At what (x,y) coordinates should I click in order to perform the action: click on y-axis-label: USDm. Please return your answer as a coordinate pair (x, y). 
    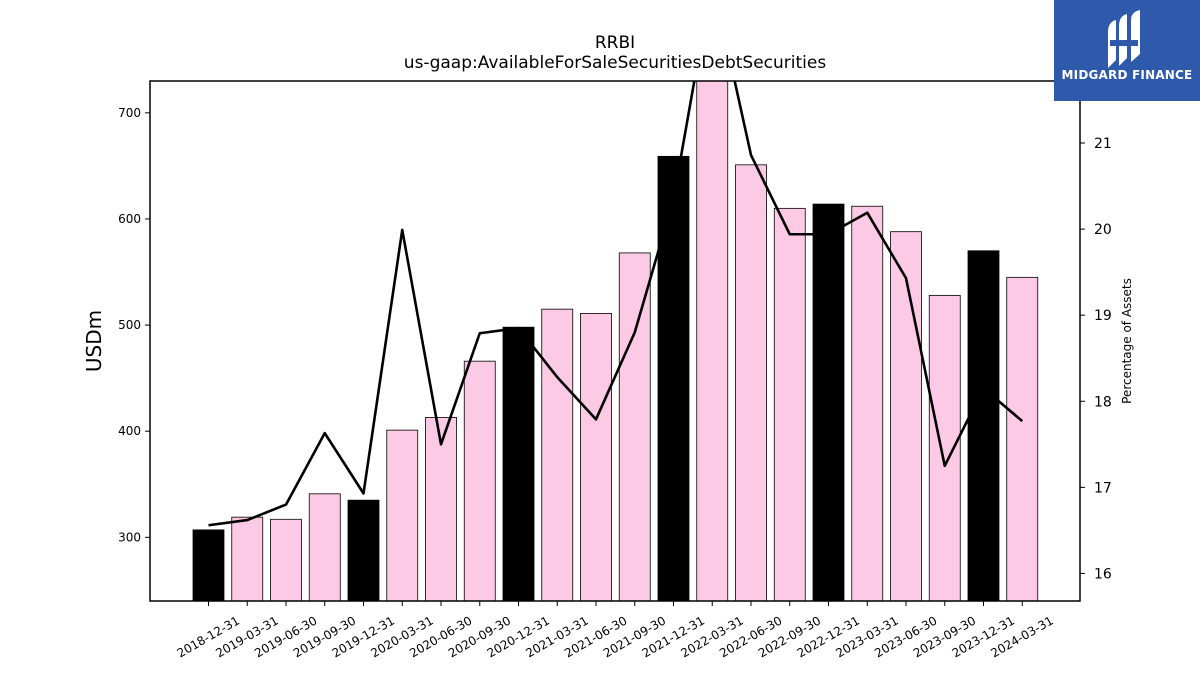
    Looking at the image, I should click on (94, 341).